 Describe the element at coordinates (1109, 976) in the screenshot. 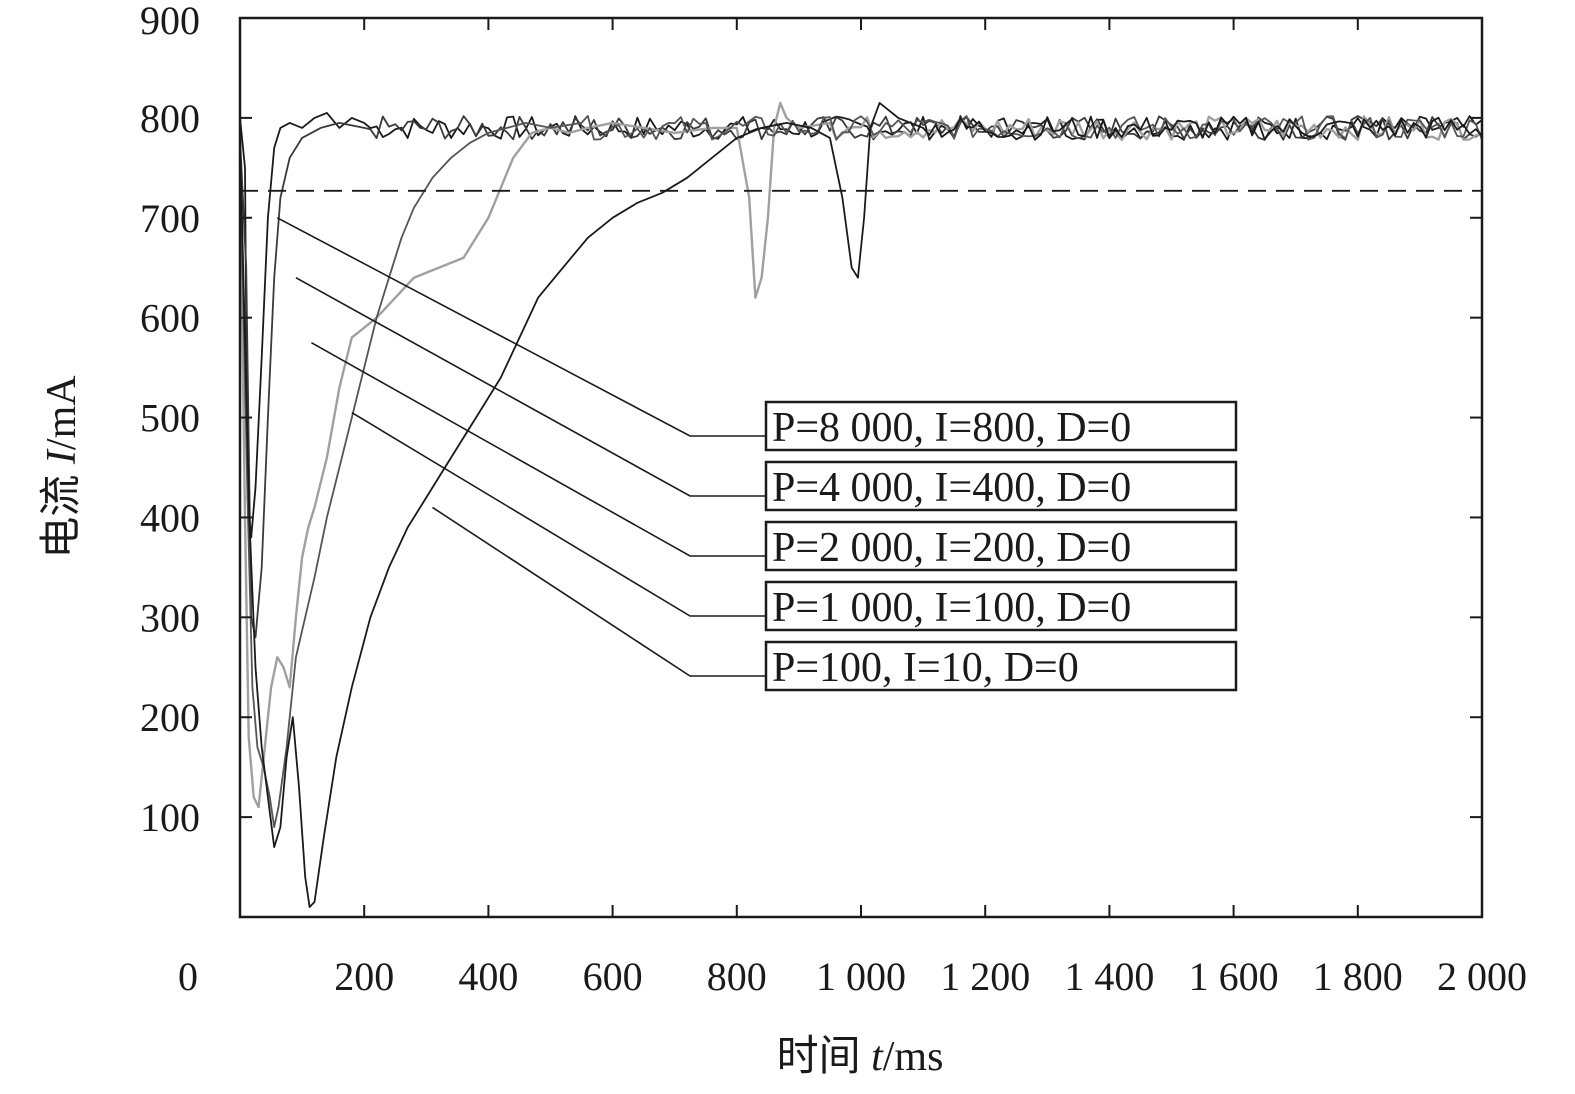

I see `x-tick-label: 1 400` at that location.